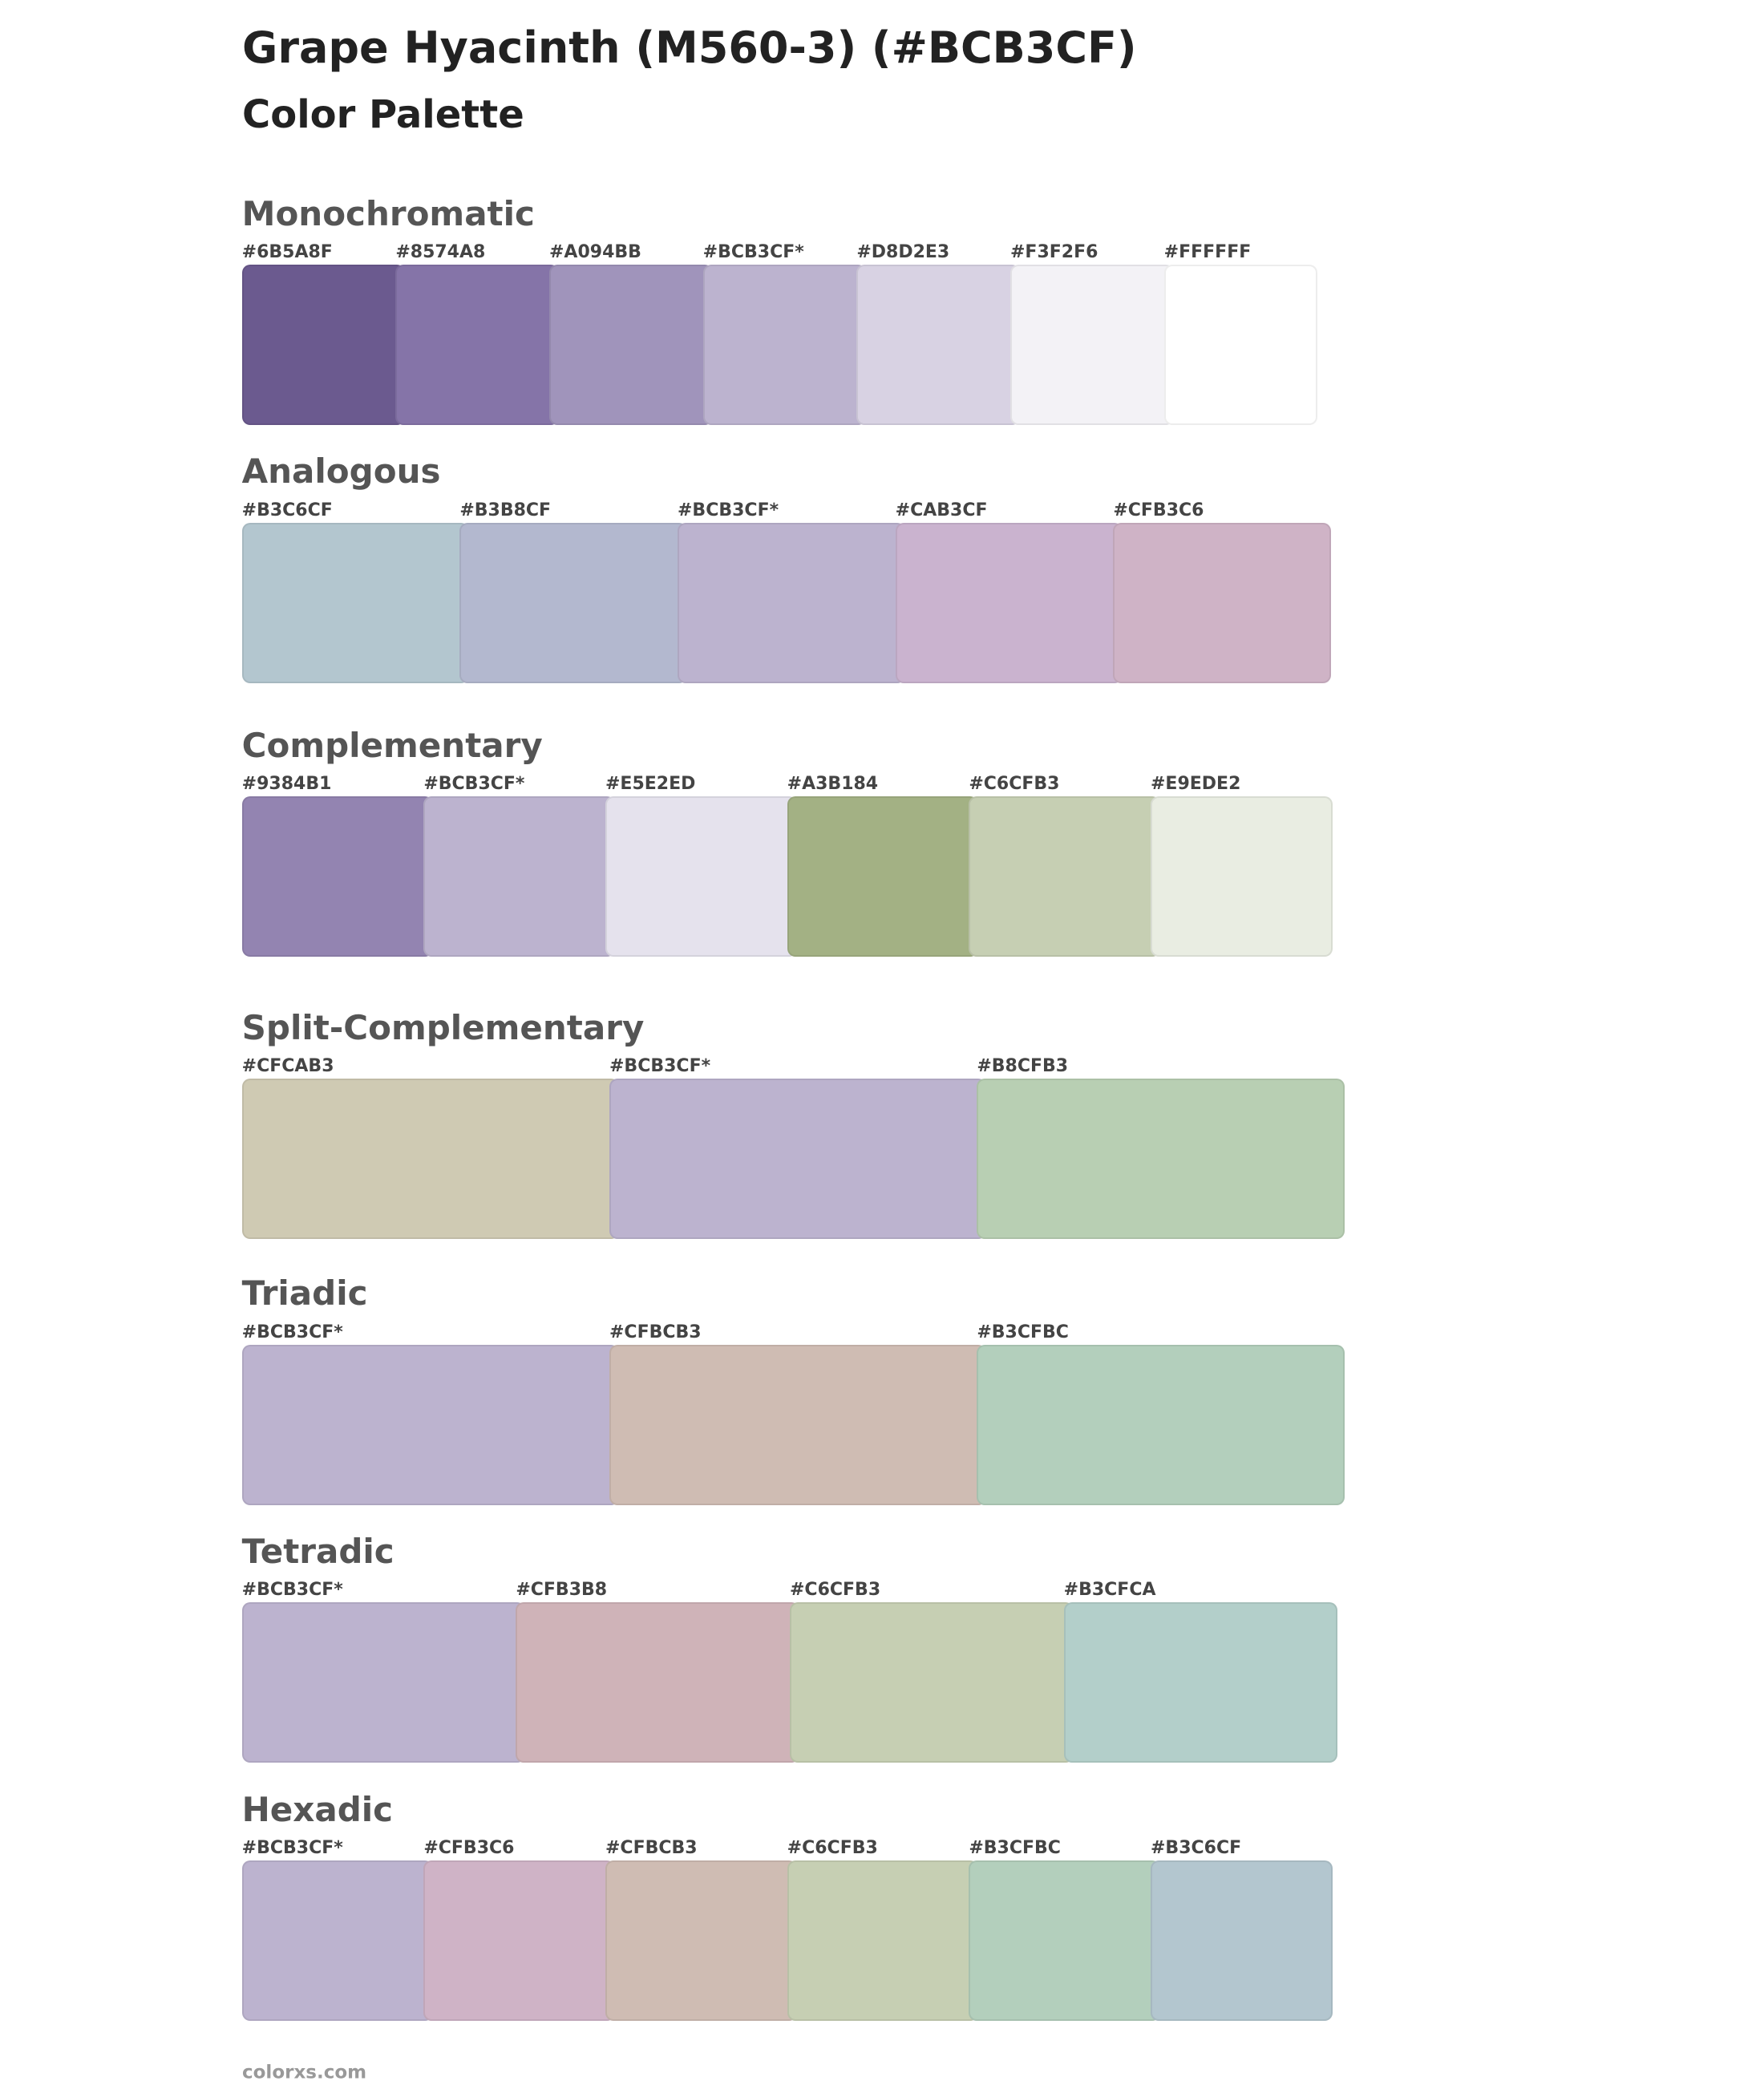 The height and width of the screenshot is (2085, 1764). Describe the element at coordinates (562, 1590) in the screenshot. I see `swatch-label: #CFB3B8` at that location.